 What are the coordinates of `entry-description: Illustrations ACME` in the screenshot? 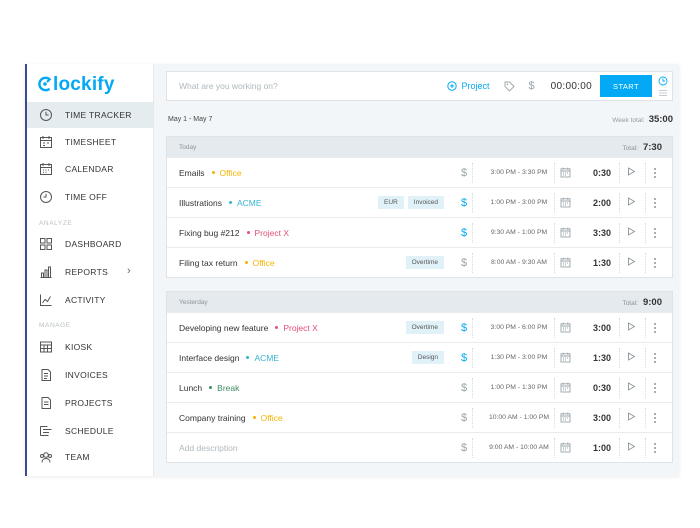 It's located at (220, 203).